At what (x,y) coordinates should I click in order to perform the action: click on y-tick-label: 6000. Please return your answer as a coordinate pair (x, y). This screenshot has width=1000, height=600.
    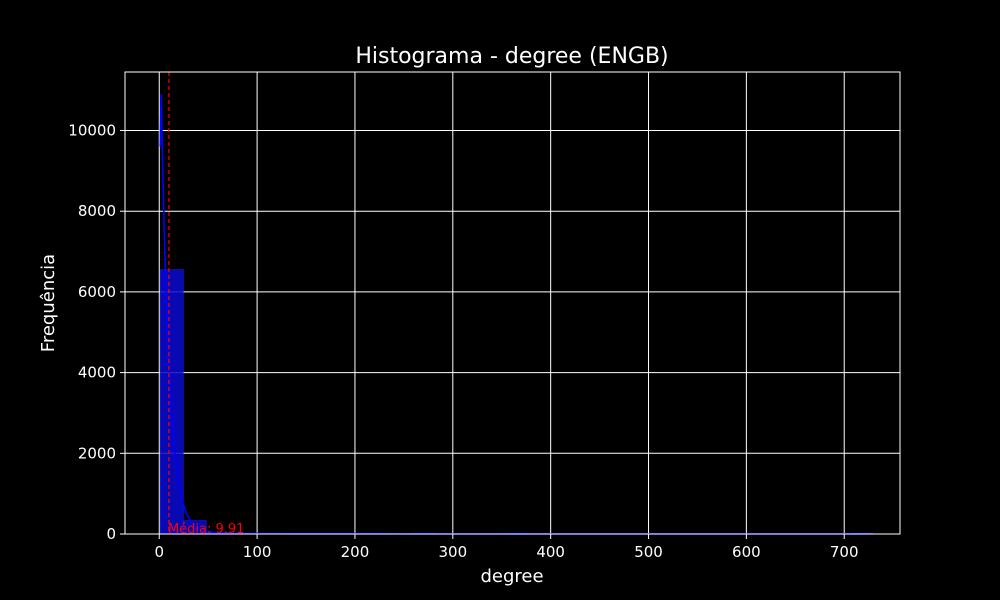
    Looking at the image, I should click on (97, 292).